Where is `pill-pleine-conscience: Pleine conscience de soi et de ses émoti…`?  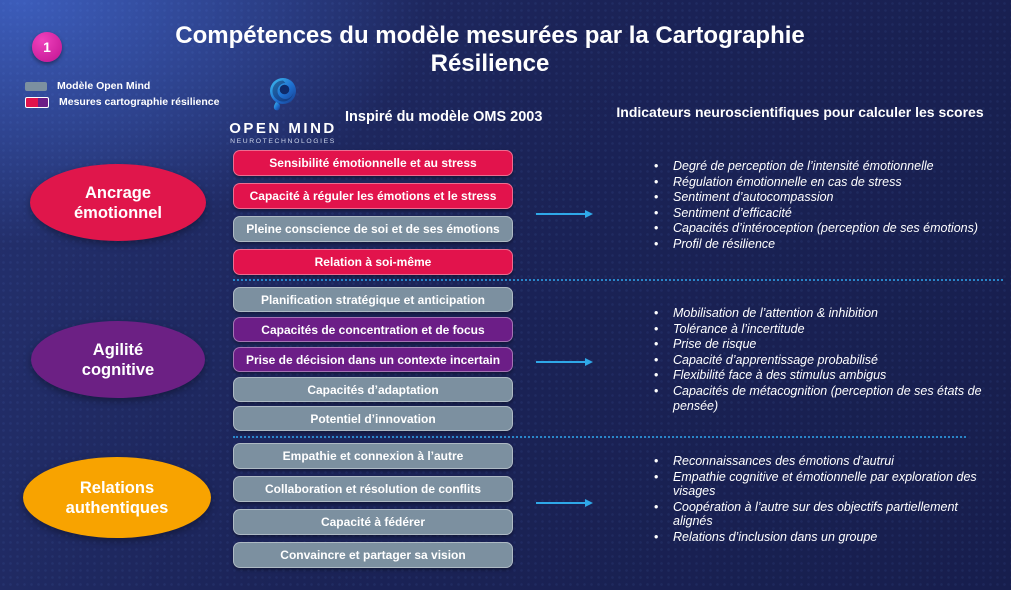 pill-pleine-conscience: Pleine conscience de soi et de ses émoti… is located at coordinates (373, 229).